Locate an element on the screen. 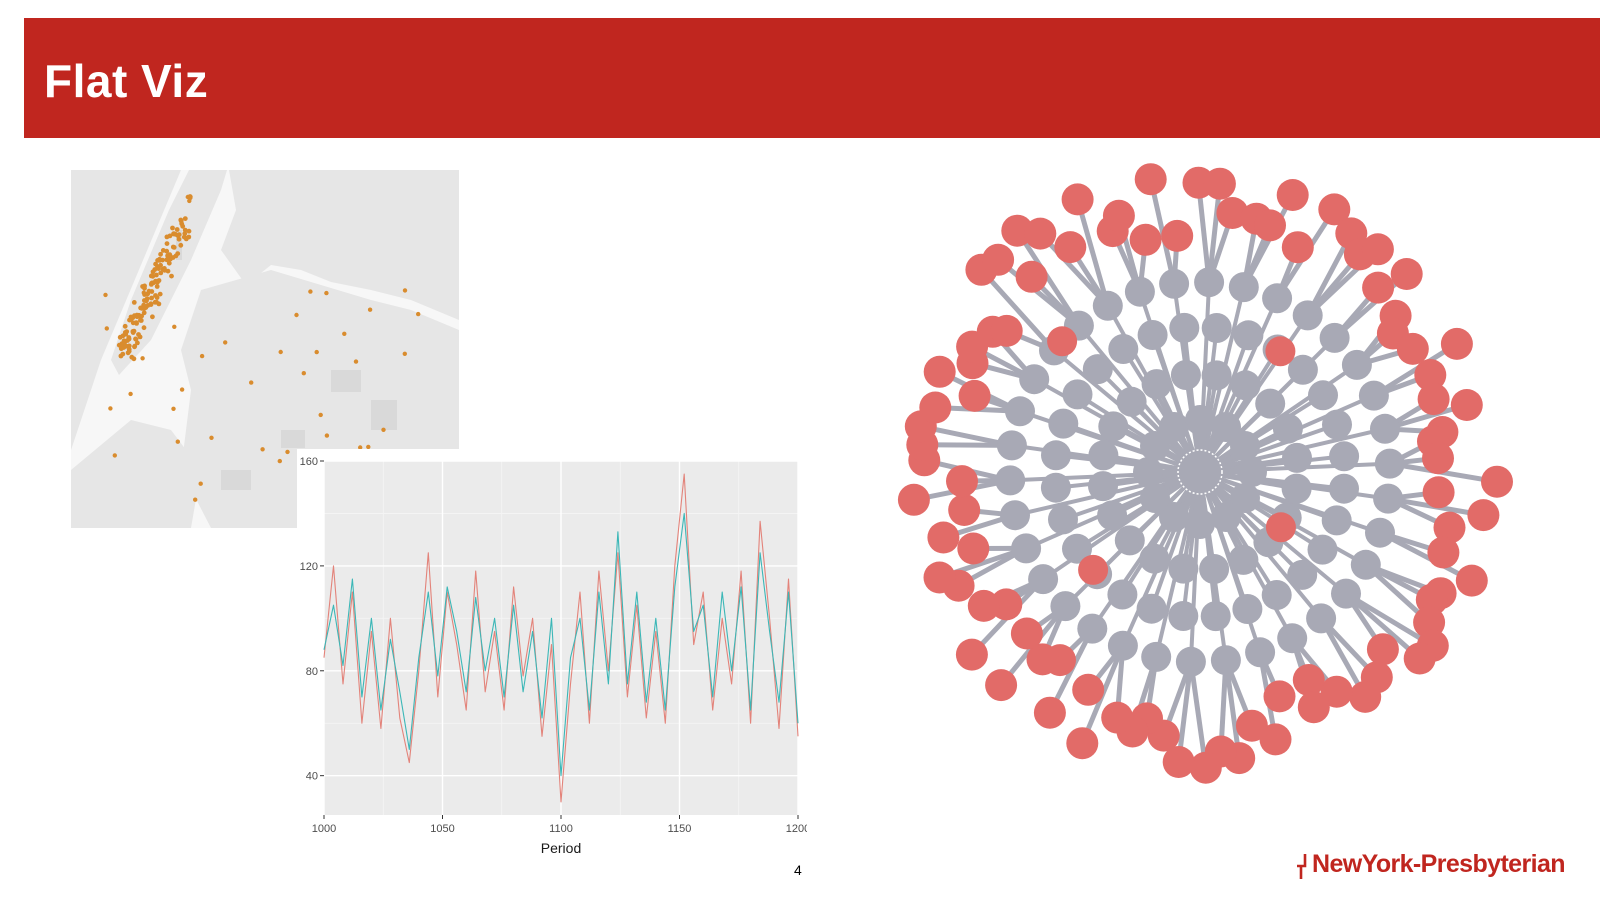  network-node-highlight is located at coordinates (1280, 351).